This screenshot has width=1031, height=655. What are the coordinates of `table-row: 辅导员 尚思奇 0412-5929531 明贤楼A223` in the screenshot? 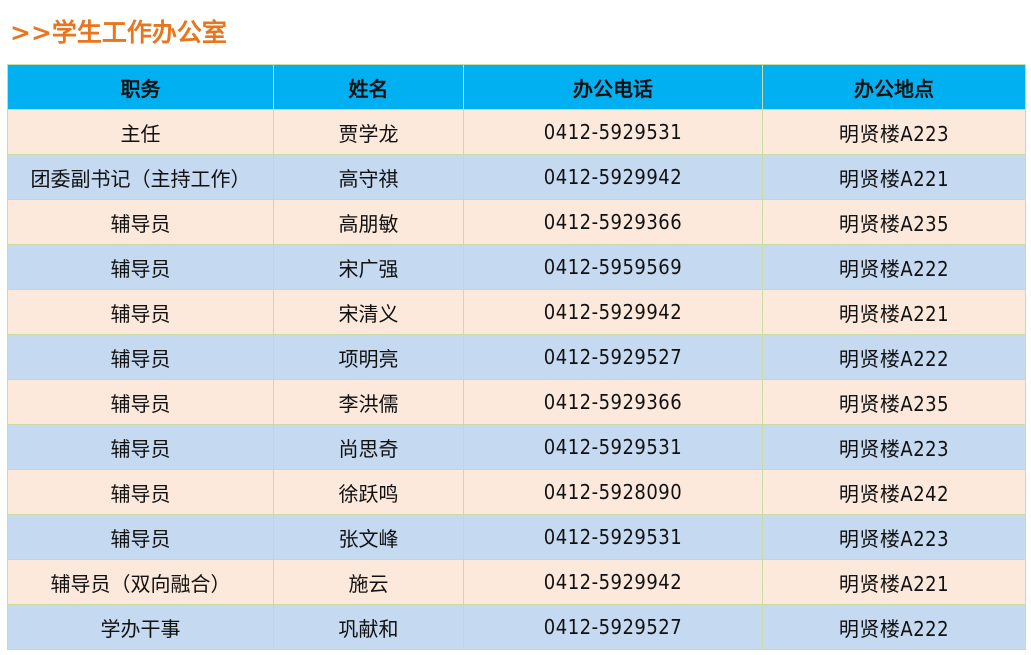 It's located at (516, 447).